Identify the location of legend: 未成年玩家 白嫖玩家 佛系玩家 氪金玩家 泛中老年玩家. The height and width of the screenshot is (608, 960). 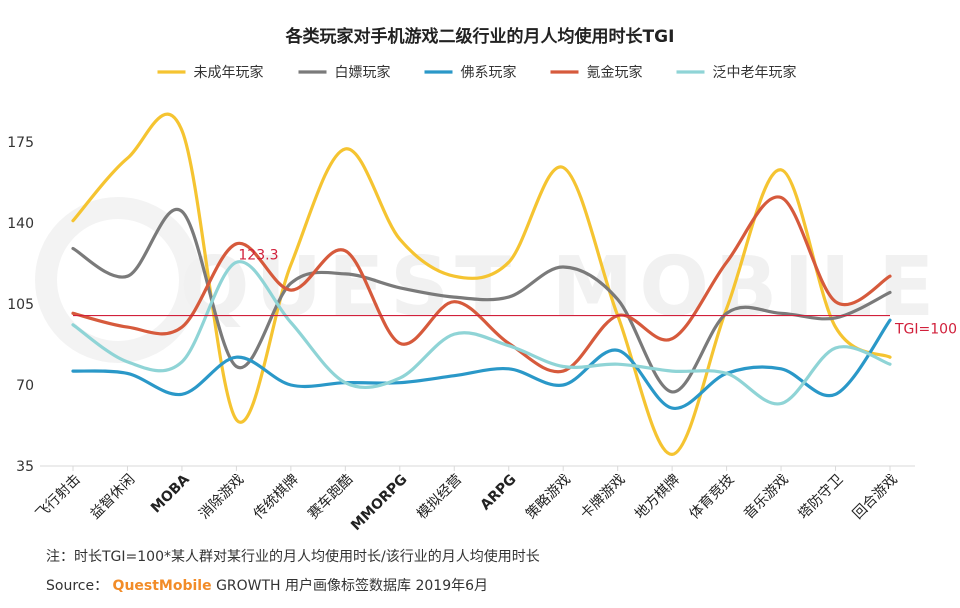
(477, 72).